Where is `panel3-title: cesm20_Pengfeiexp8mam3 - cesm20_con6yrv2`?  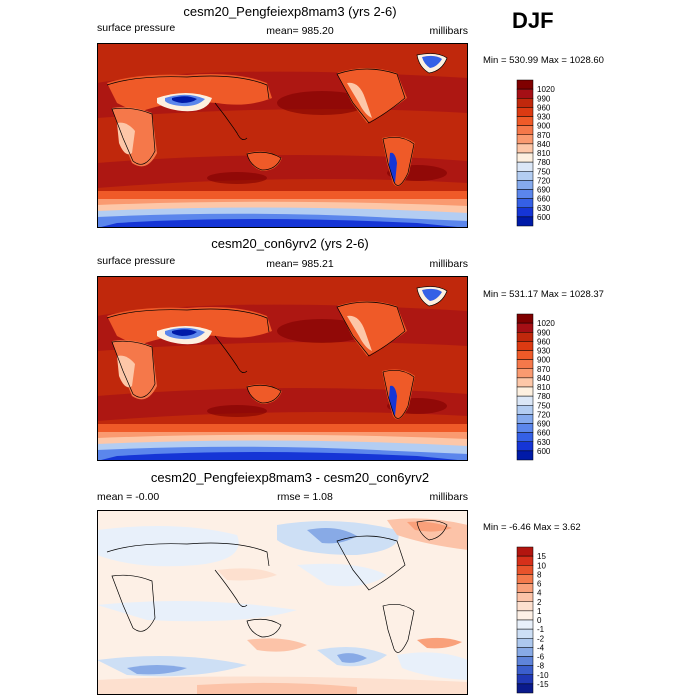 panel3-title: cesm20_Pengfeiexp8mam3 - cesm20_con6yrv2 is located at coordinates (290, 477).